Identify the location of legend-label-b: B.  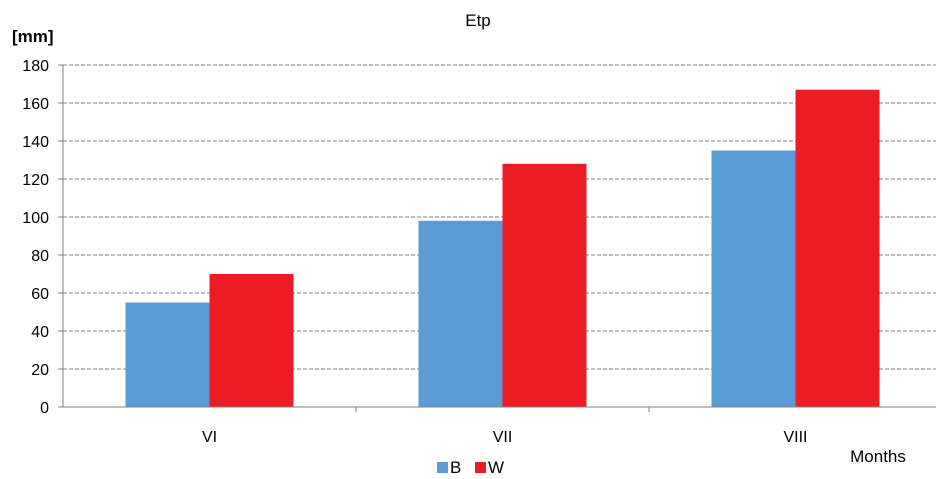
(455, 467).